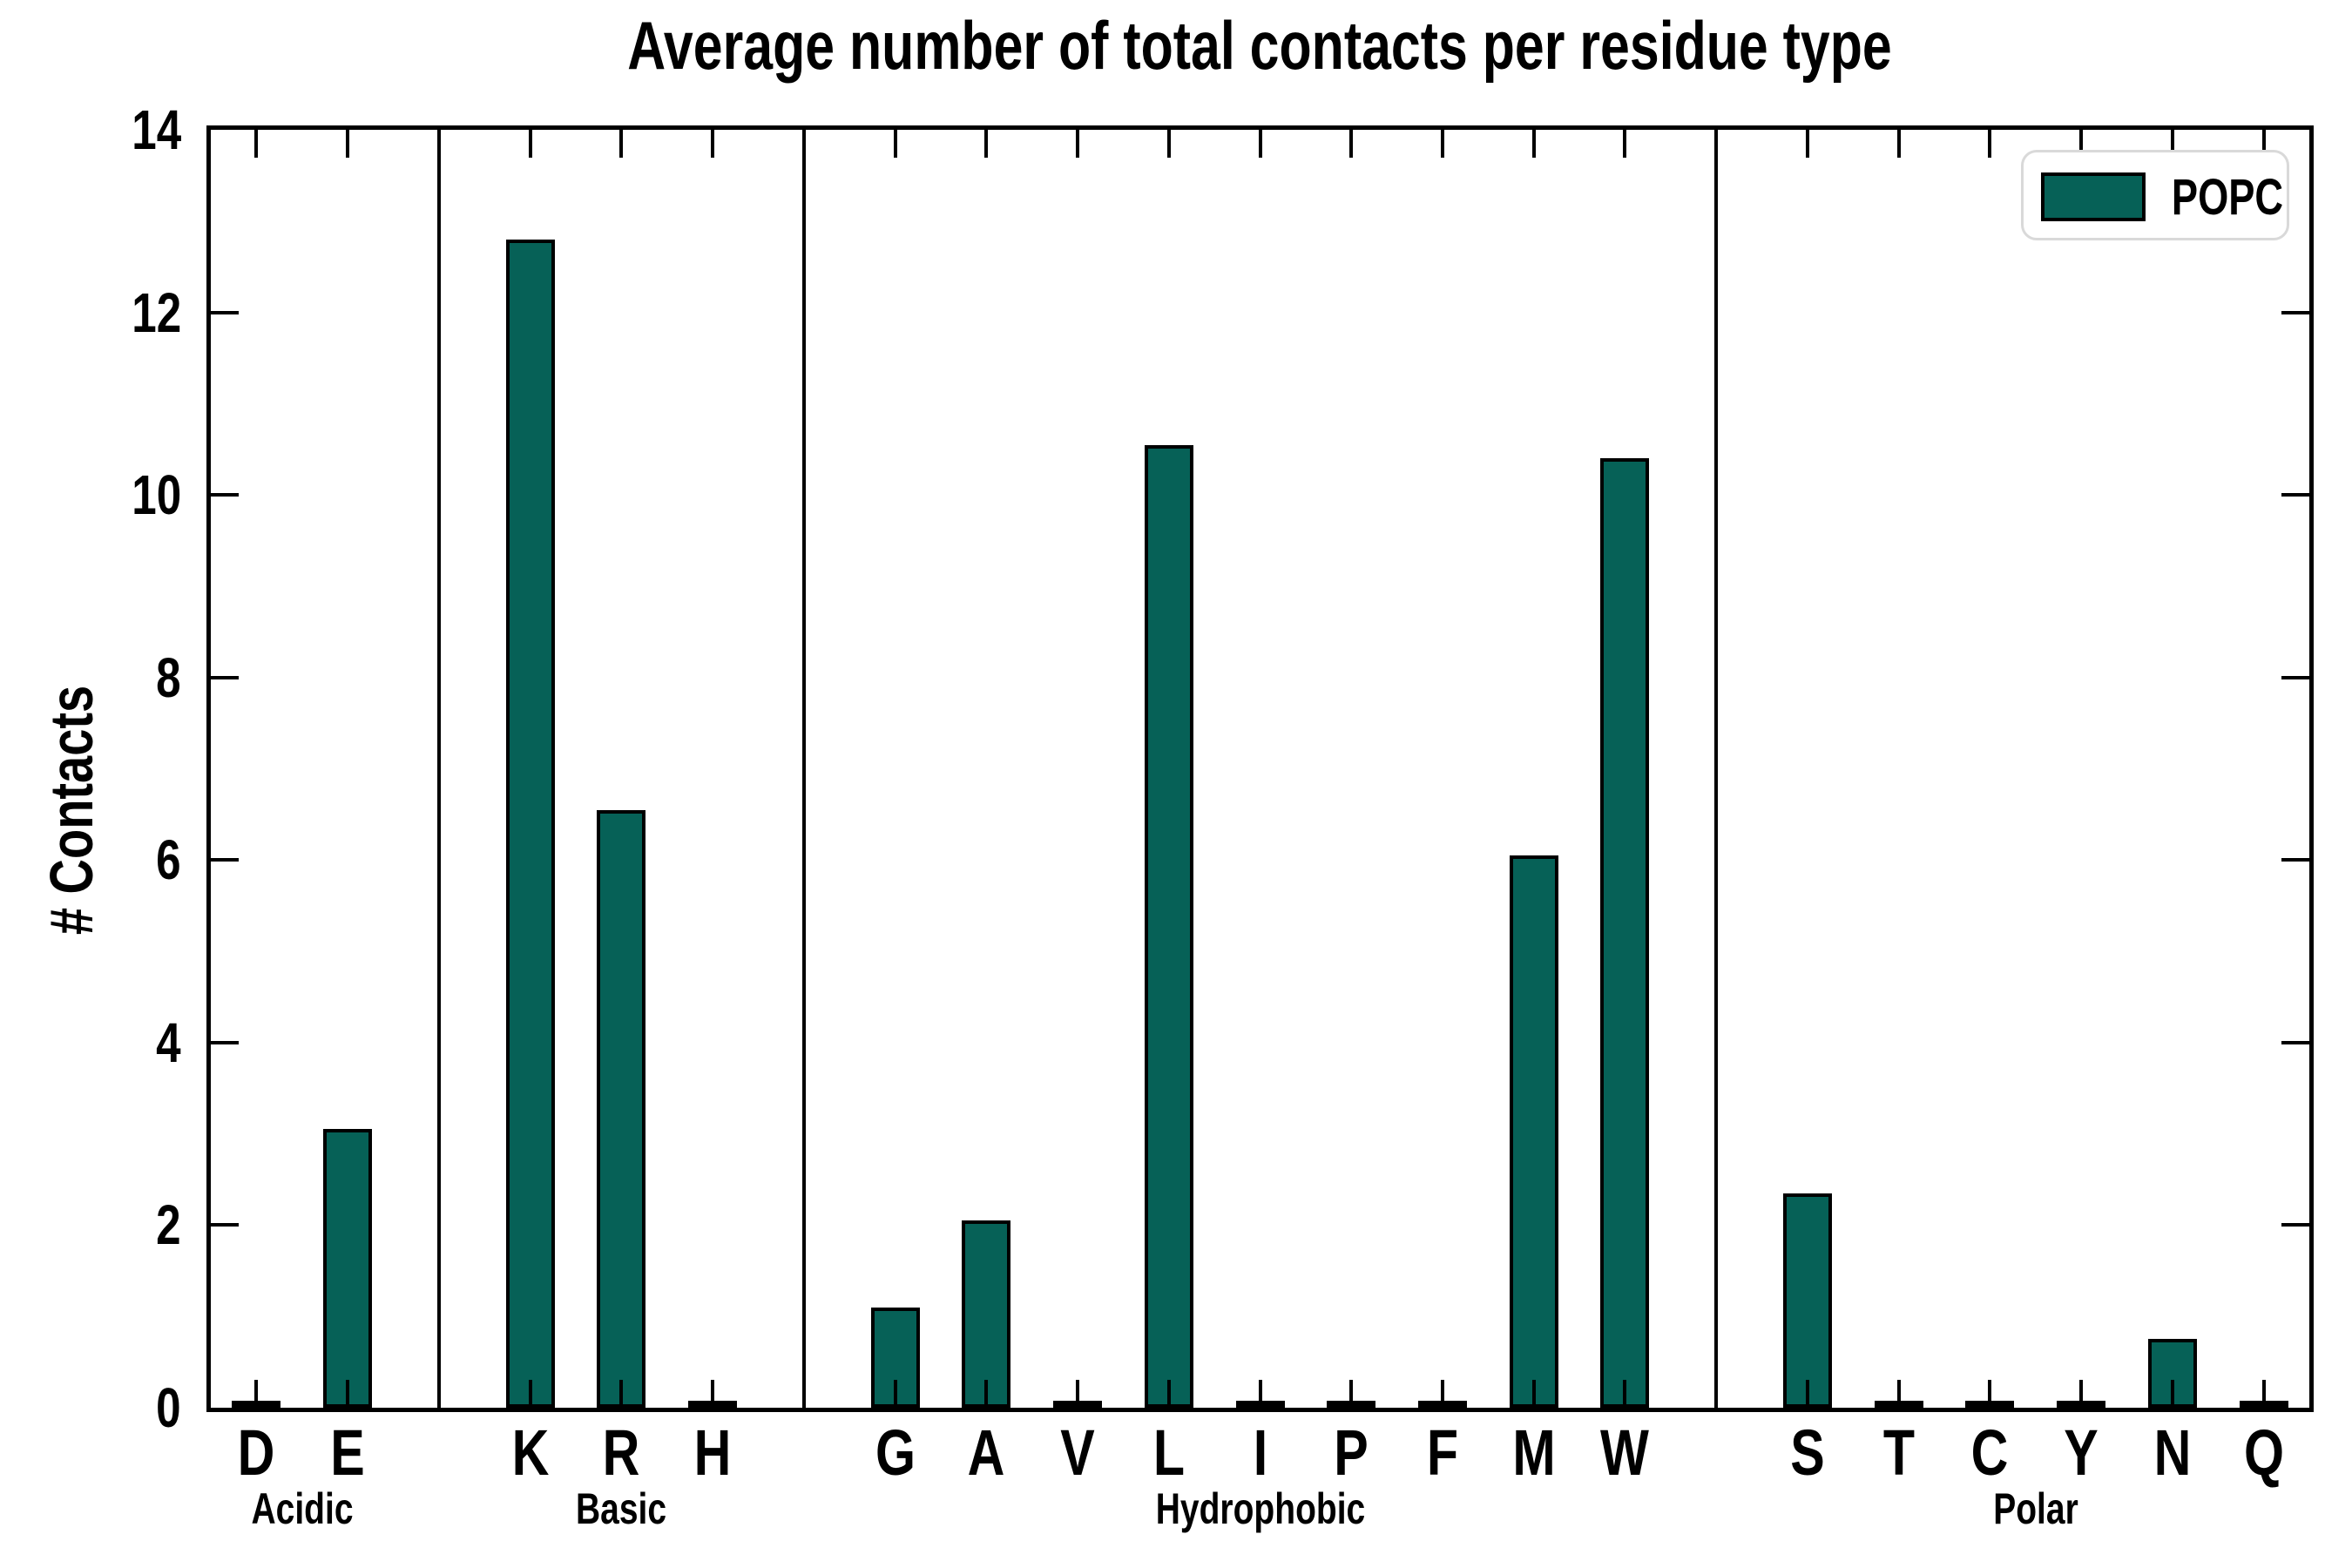  What do you see at coordinates (1899, 144) in the screenshot?
I see `x-tick-top-T` at bounding box center [1899, 144].